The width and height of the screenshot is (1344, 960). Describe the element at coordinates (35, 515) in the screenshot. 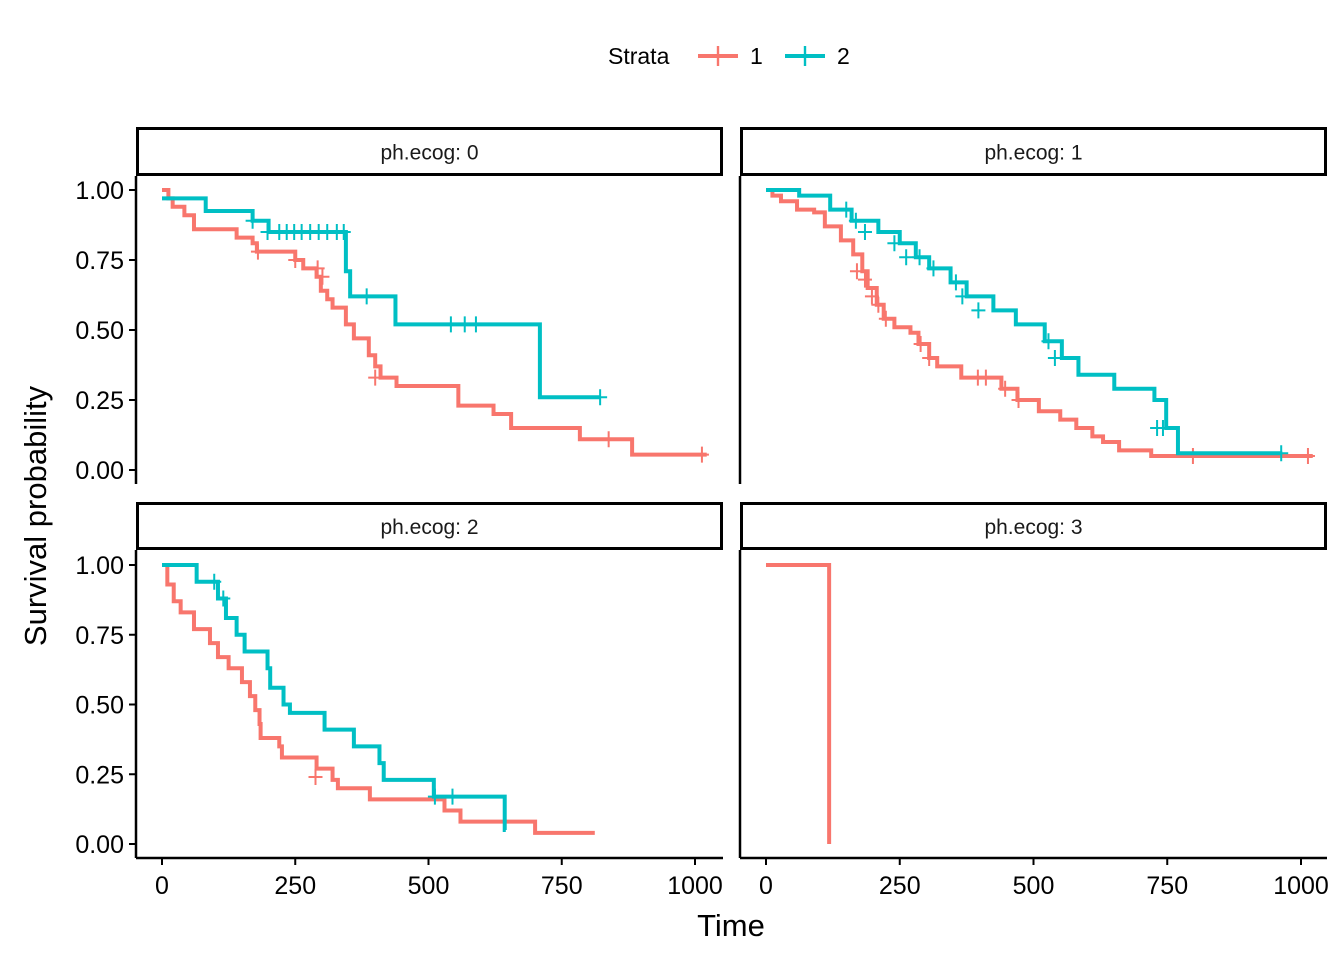

I see `y-axis-title: Survival probability` at that location.